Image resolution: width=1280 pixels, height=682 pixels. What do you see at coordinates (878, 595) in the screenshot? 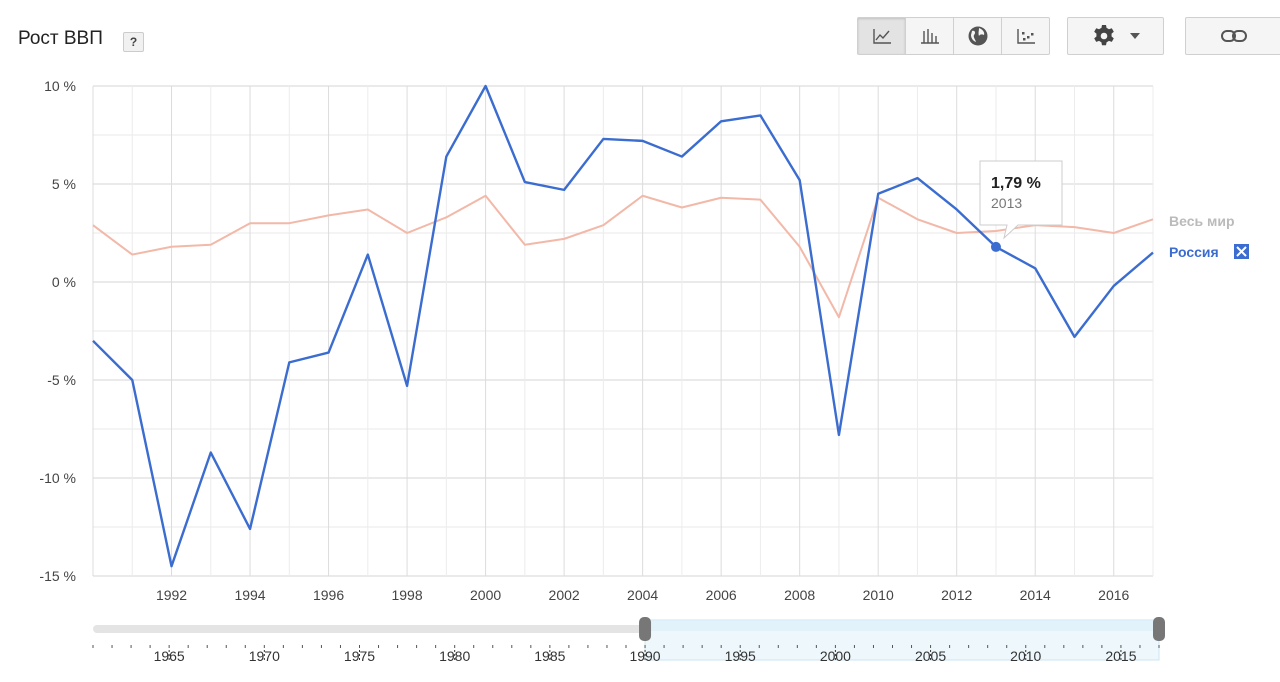
I see `x-tick-label: 2010` at bounding box center [878, 595].